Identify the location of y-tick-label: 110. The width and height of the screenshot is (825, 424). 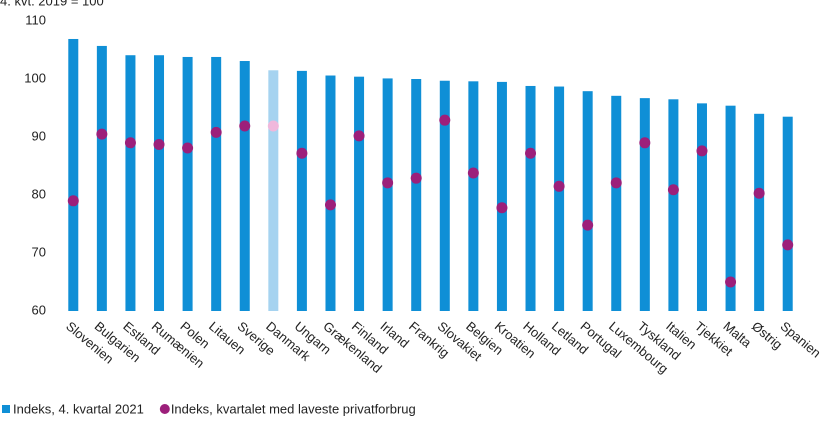
(35, 19).